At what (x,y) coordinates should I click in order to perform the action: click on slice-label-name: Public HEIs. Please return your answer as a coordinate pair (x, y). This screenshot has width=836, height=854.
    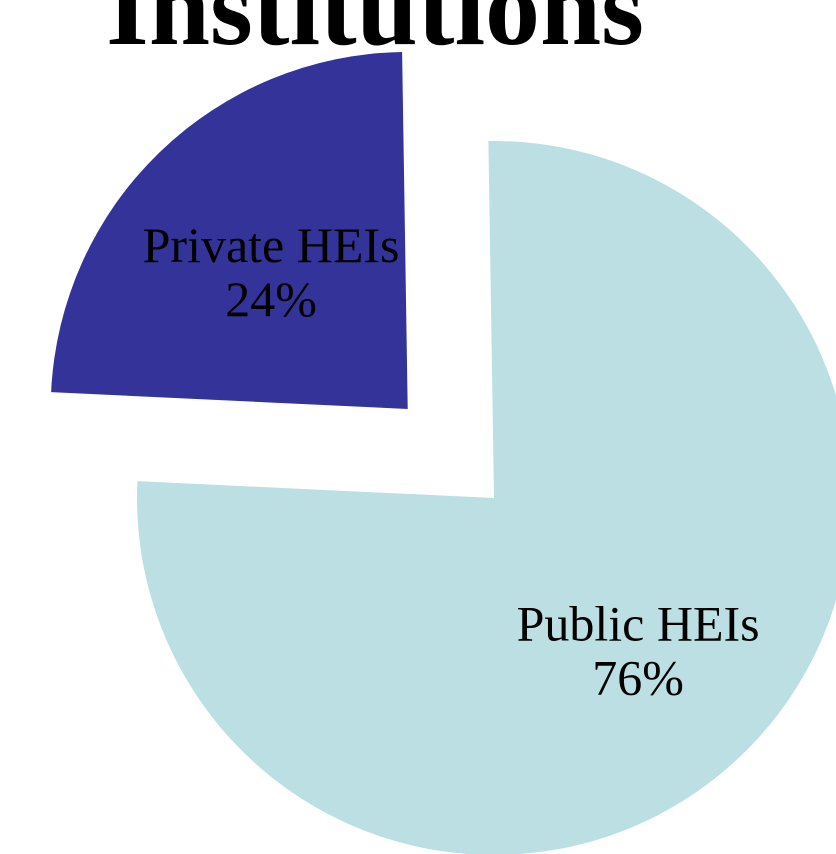
    Looking at the image, I should click on (638, 624).